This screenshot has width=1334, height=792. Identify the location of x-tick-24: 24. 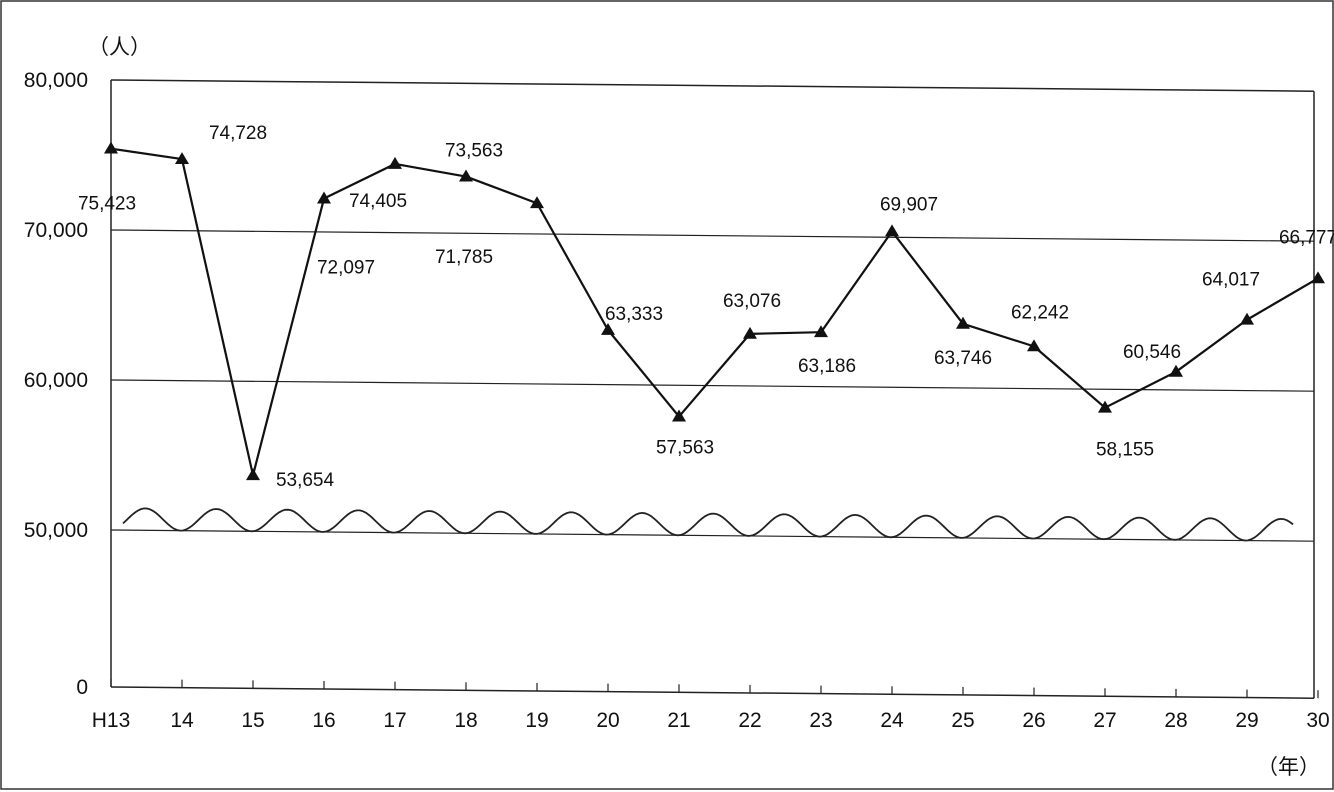
(892, 720).